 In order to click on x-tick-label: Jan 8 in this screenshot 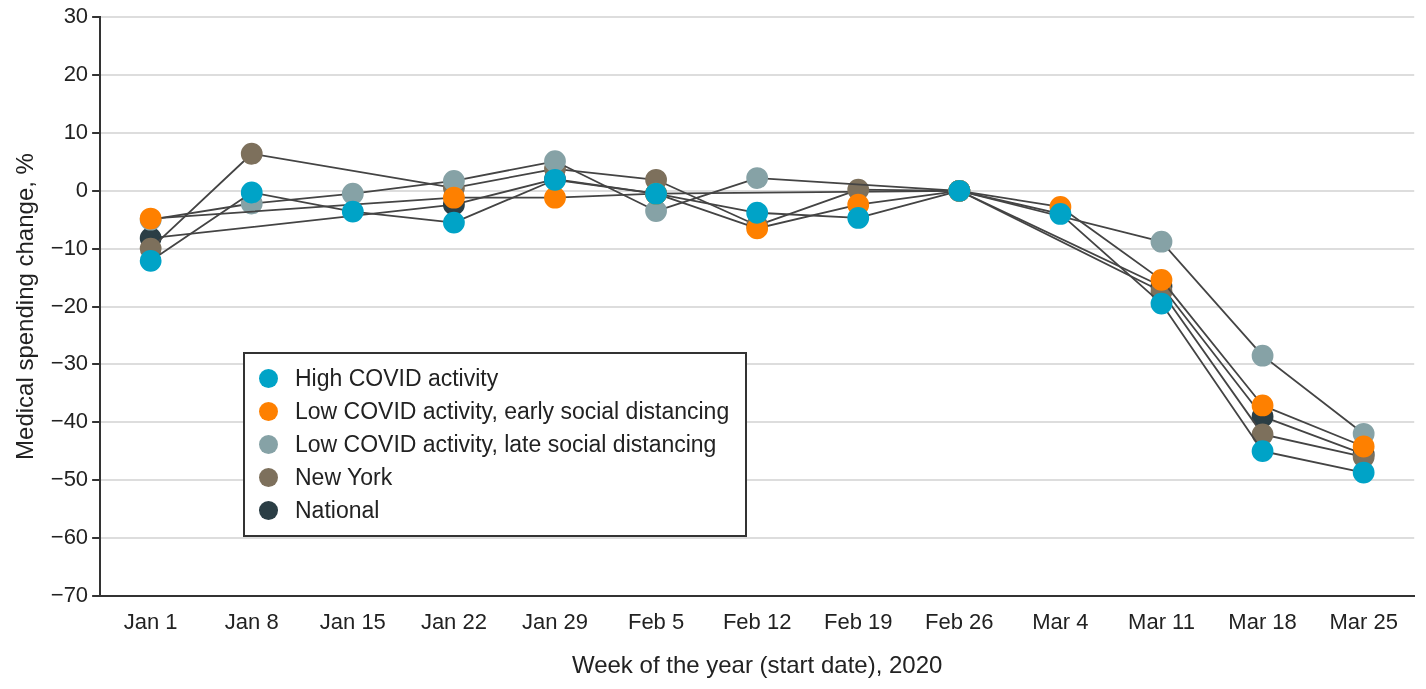, I will do `click(251, 622)`.